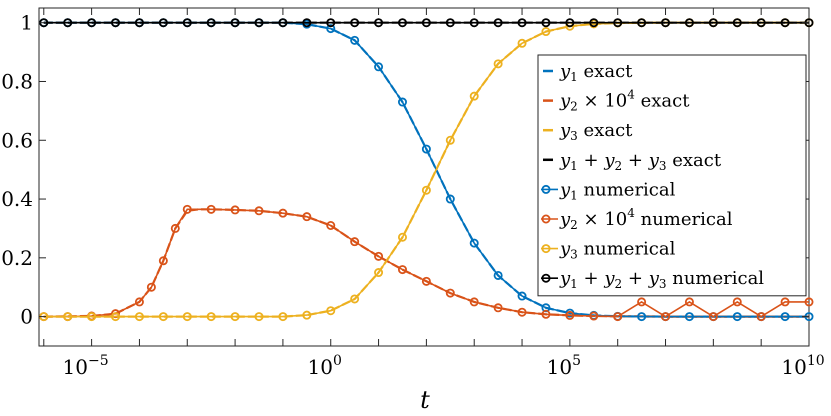 The image size is (831, 416). Describe the element at coordinates (325, 366) in the screenshot. I see `x-tick-label: 10⁰` at that location.